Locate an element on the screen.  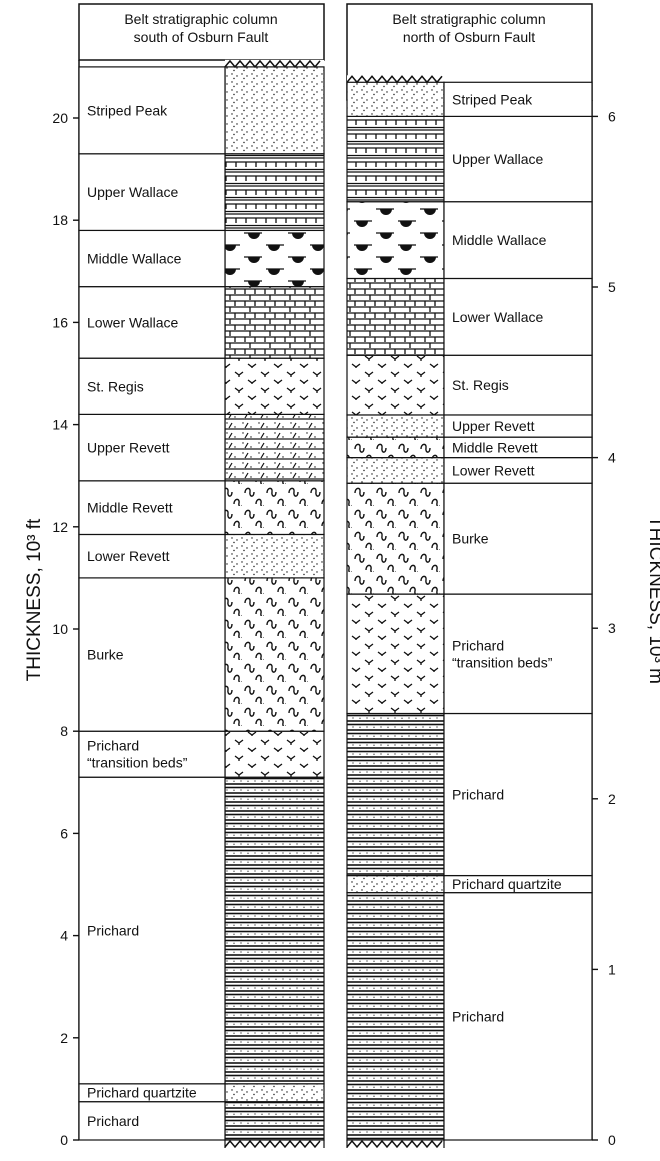
right-tick-label: 2 is located at coordinates (612, 799).